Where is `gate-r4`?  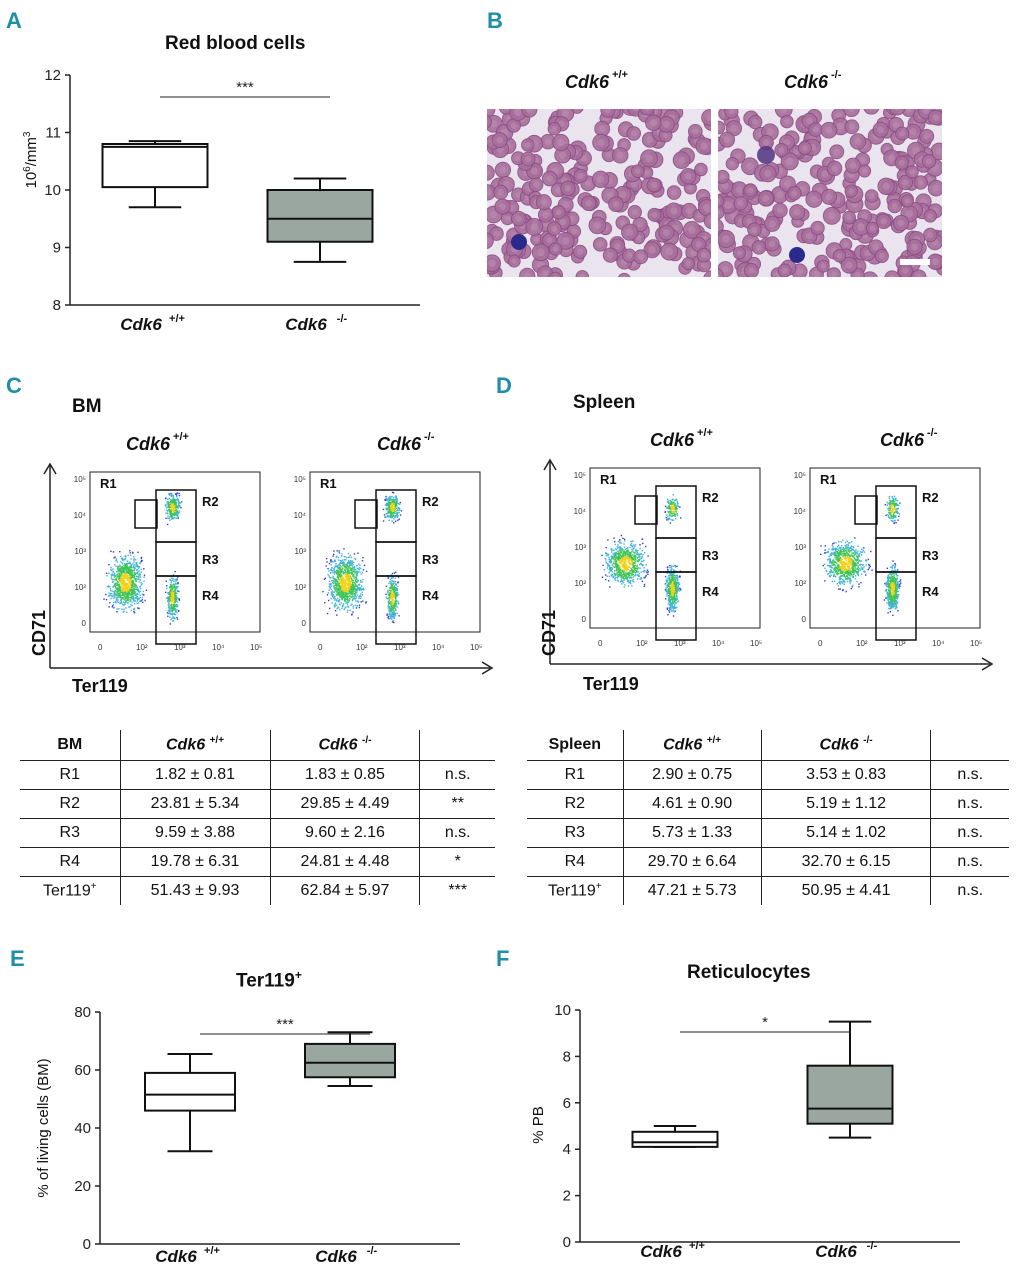
gate-r4 is located at coordinates (396, 610).